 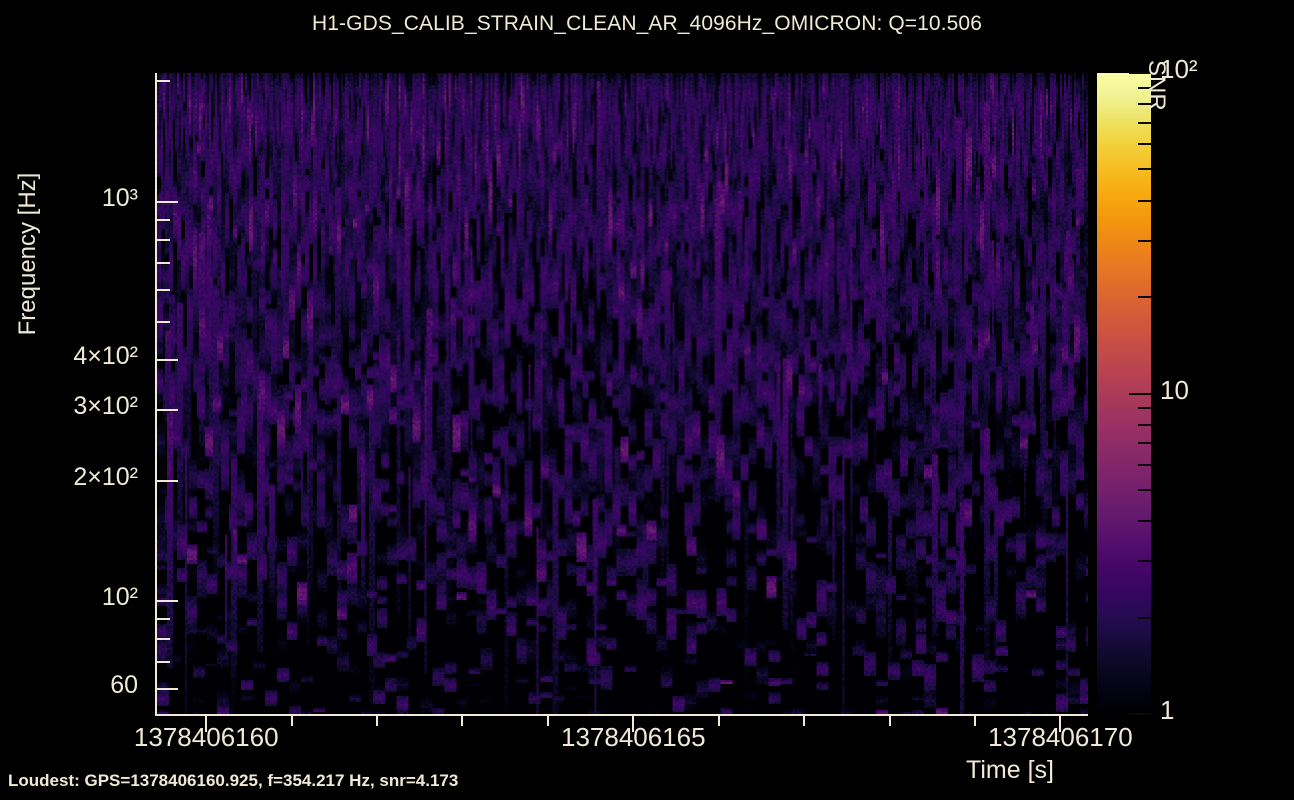 What do you see at coordinates (1010, 770) in the screenshot?
I see `x-axis-label: Time [s]` at bounding box center [1010, 770].